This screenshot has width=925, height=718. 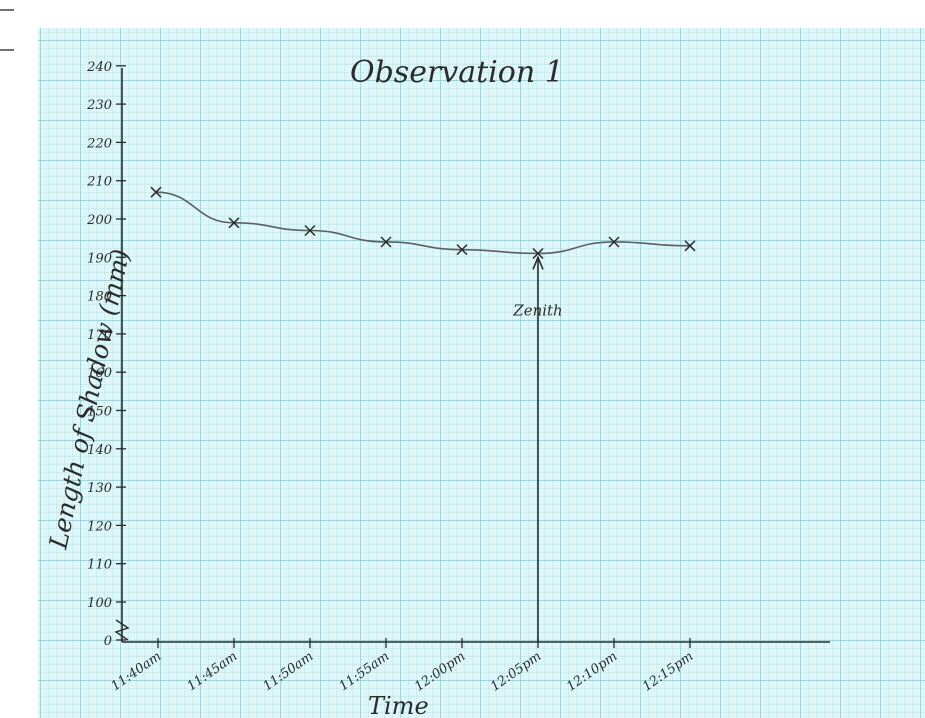 What do you see at coordinates (99, 143) in the screenshot?
I see `y-tick-label-220: 220` at bounding box center [99, 143].